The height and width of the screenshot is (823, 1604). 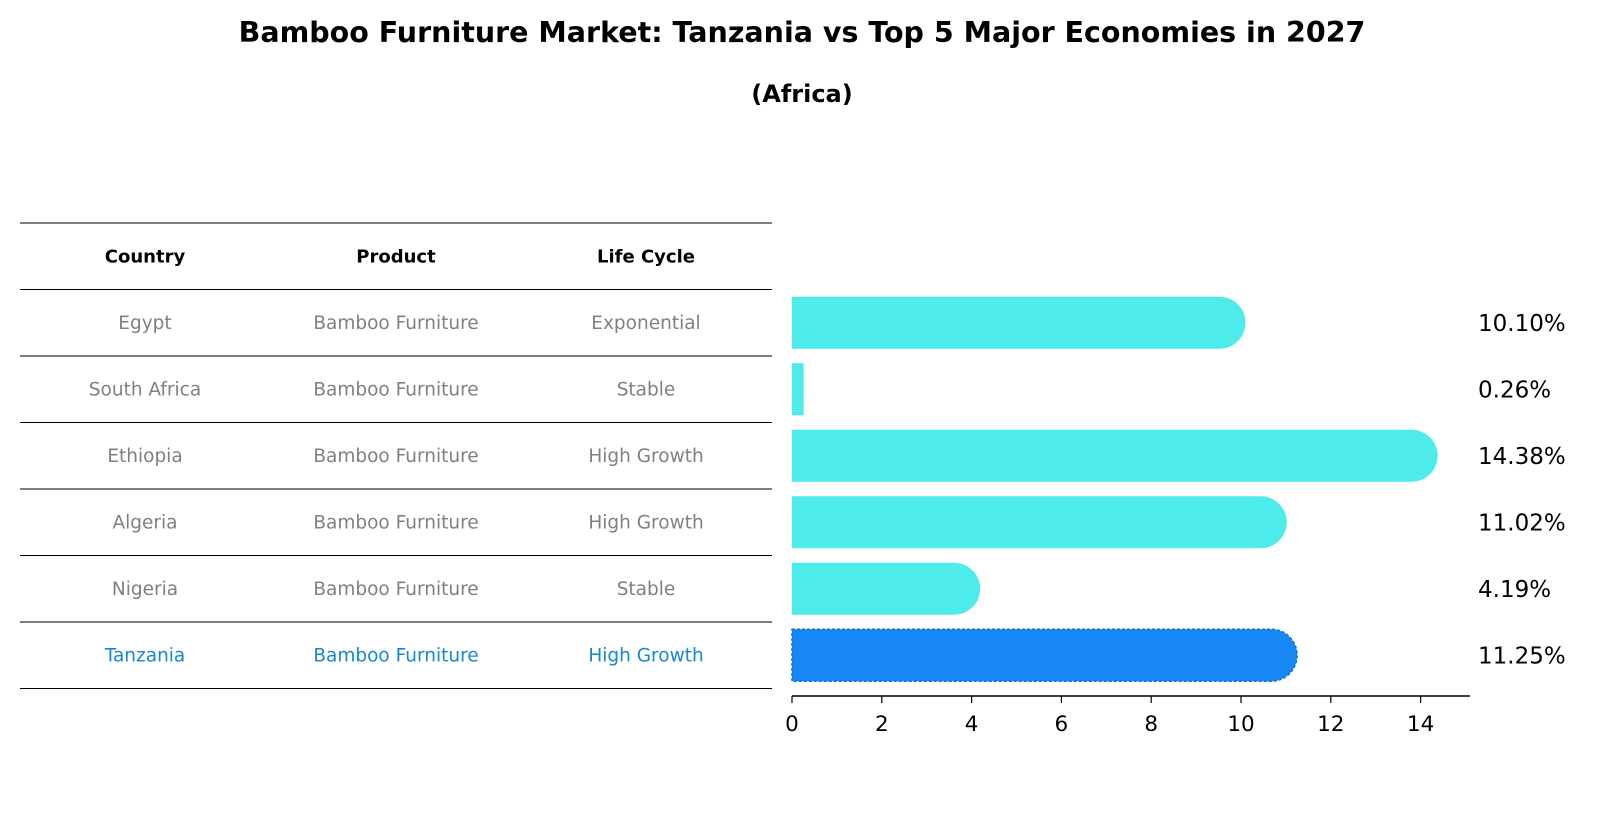 What do you see at coordinates (646, 256) in the screenshot?
I see `life-cycle-header: Life Cycle` at bounding box center [646, 256].